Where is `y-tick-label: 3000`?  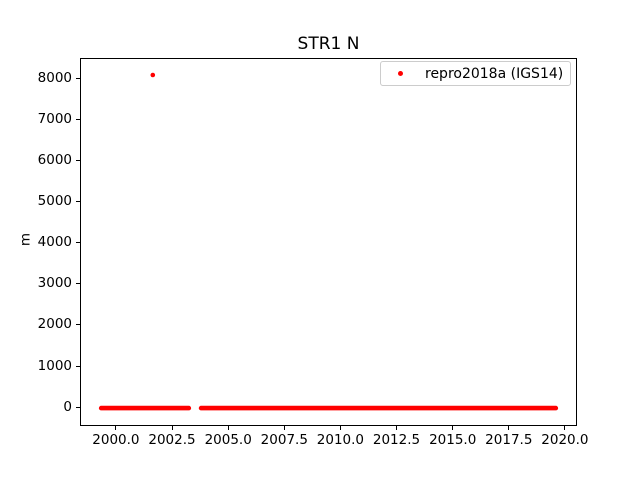
y-tick-label: 3000 is located at coordinates (54, 283).